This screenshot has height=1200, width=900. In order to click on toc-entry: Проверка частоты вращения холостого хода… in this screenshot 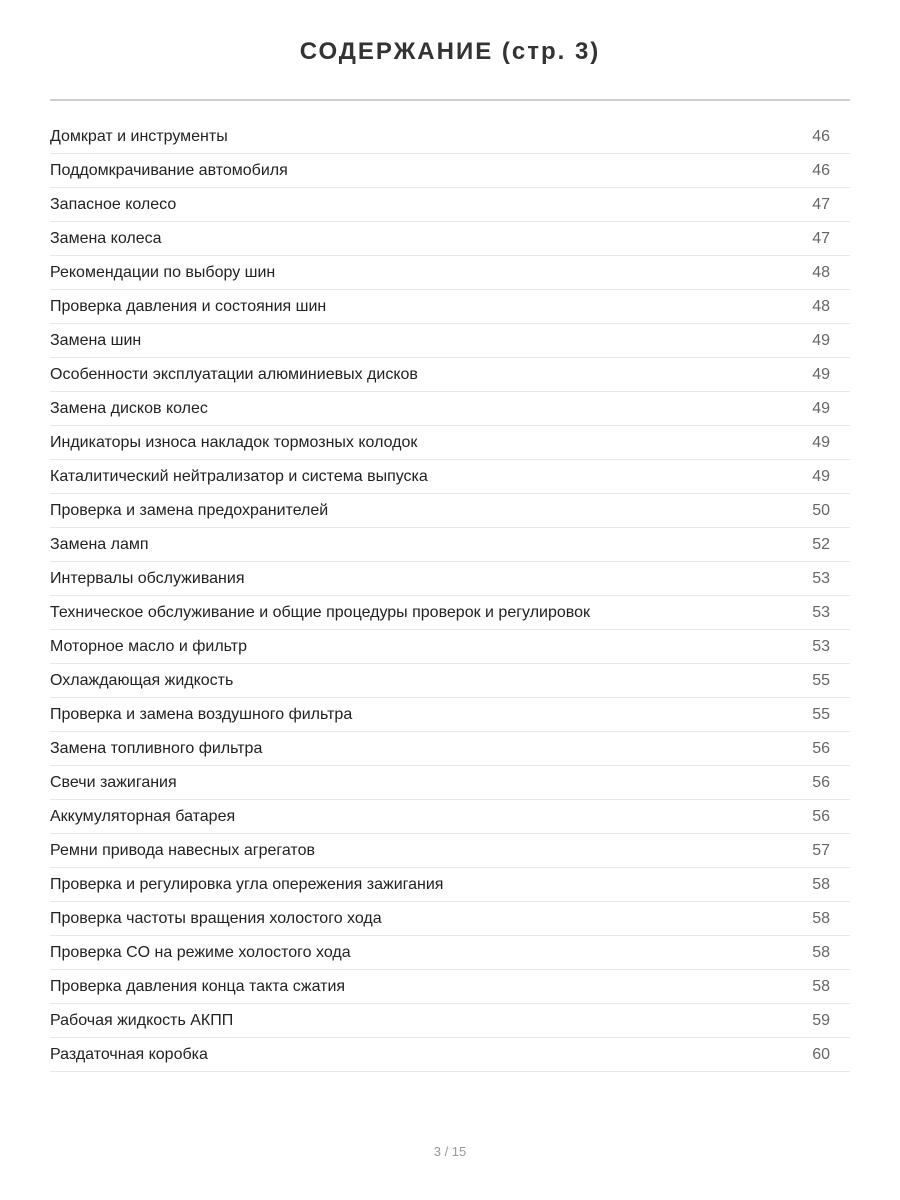, I will do `click(450, 919)`.